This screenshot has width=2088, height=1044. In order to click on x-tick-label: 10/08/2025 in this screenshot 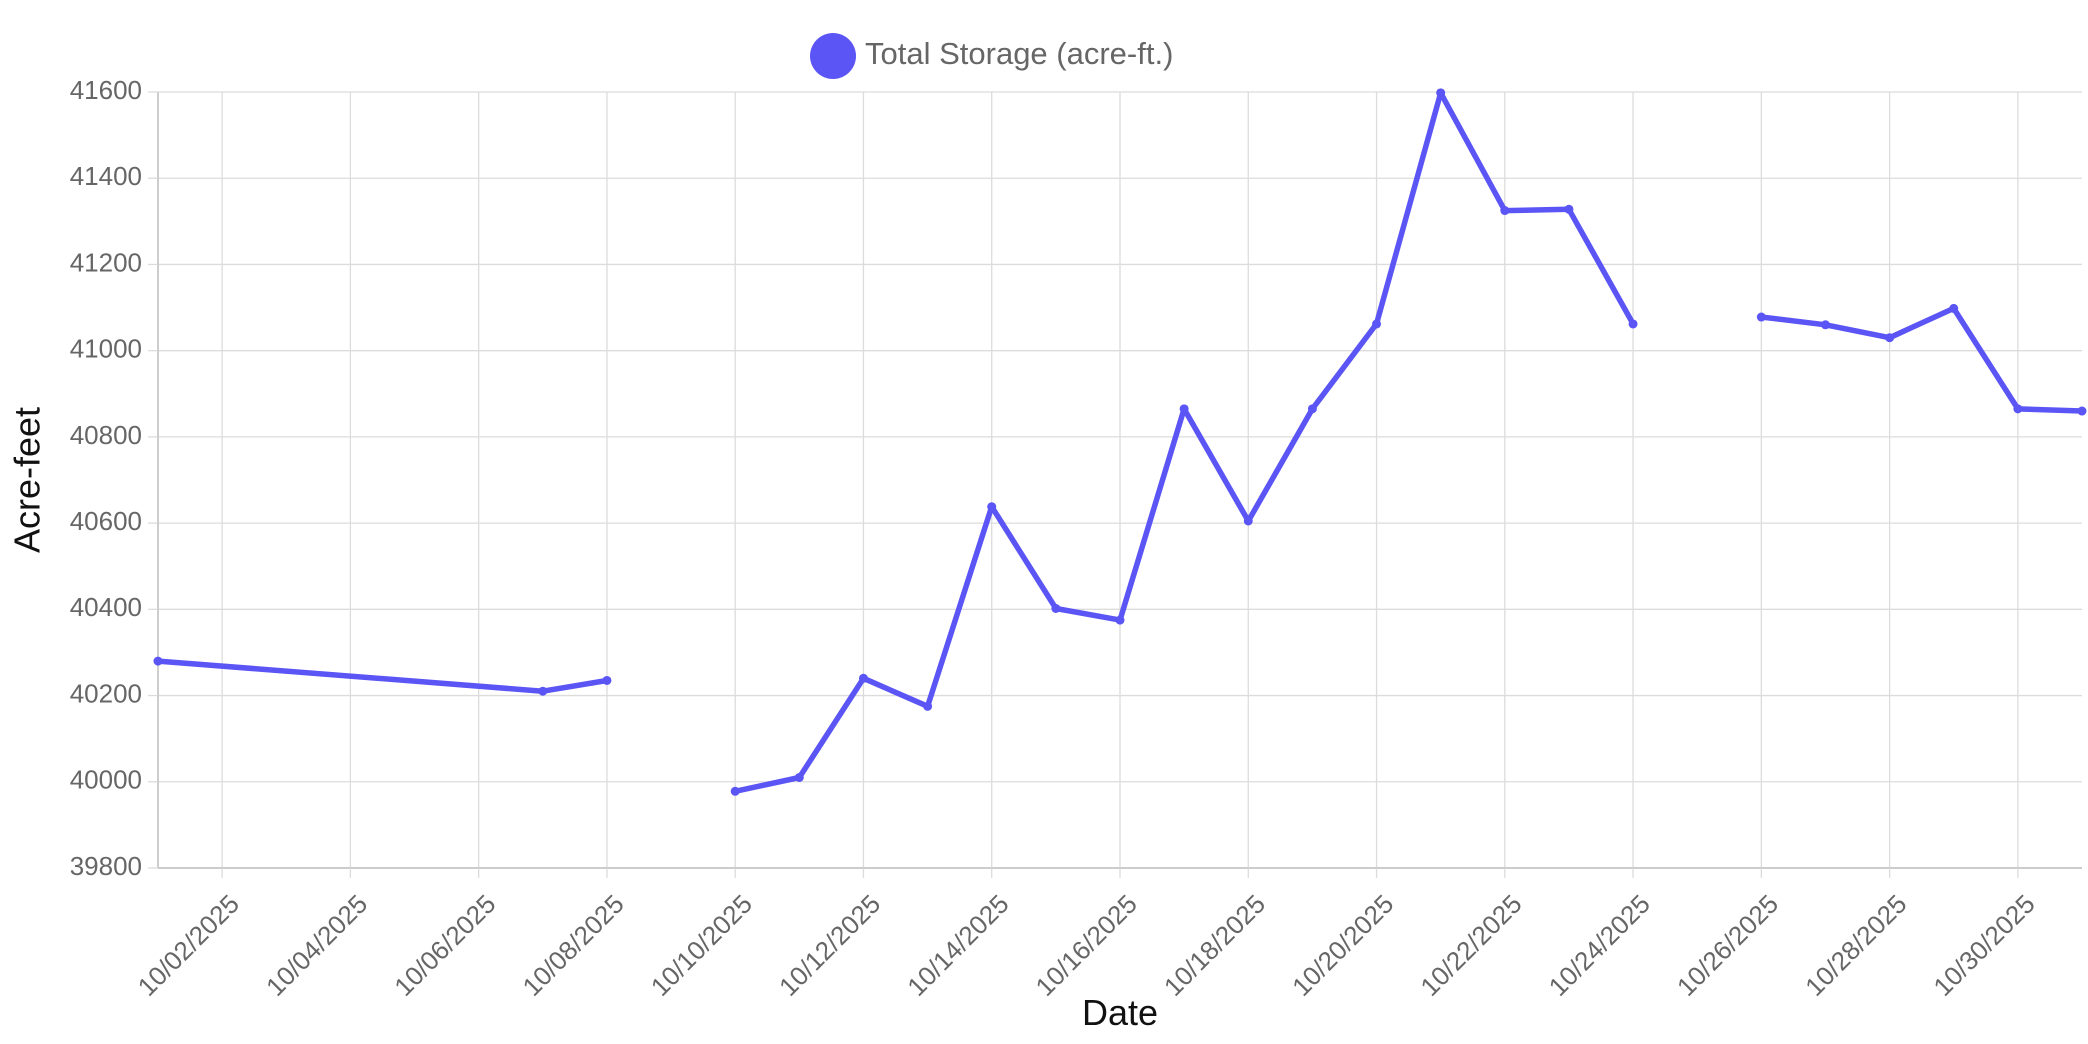, I will do `click(573, 945)`.